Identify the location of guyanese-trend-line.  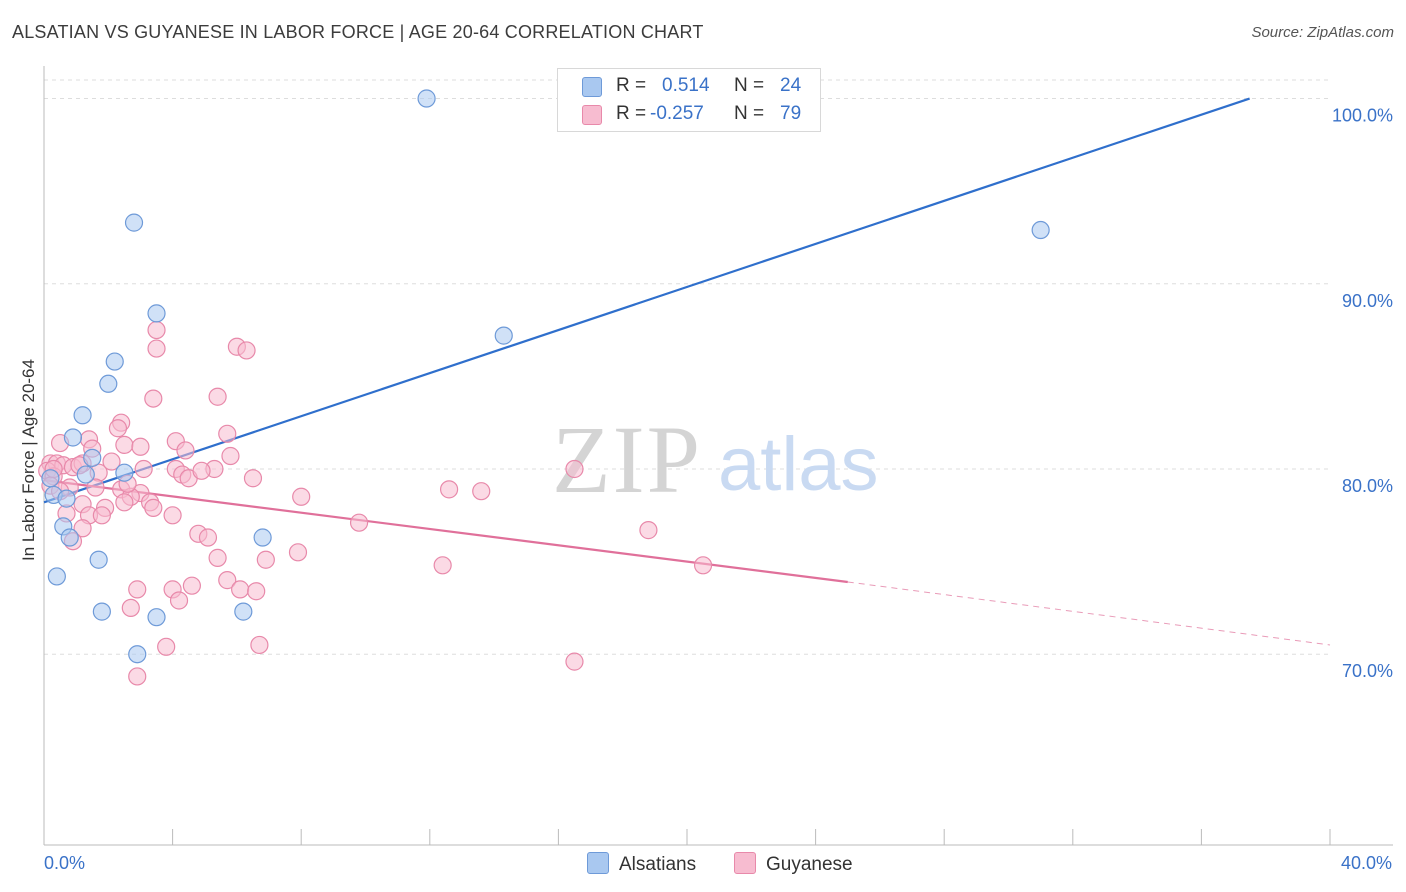
(445, 531).